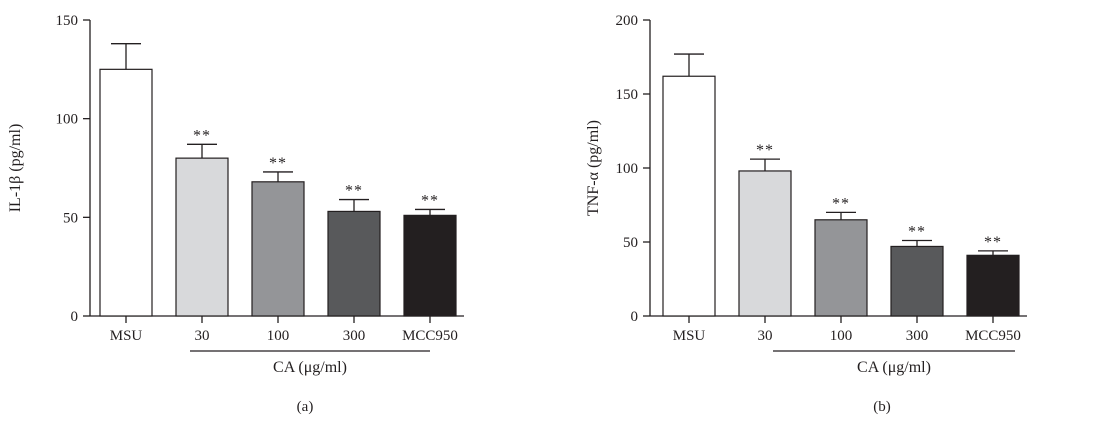 Image resolution: width=1101 pixels, height=424 pixels. What do you see at coordinates (627, 21) in the screenshot?
I see `y-tick-label: 200` at bounding box center [627, 21].